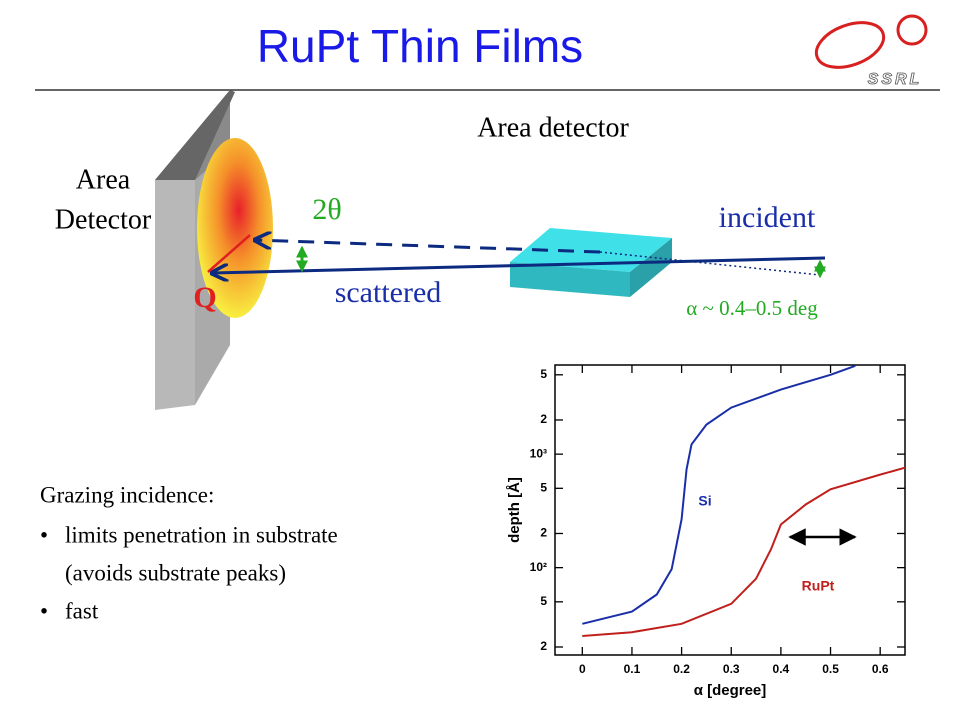  What do you see at coordinates (895, 79) in the screenshot?
I see `logo-text: SSRL` at bounding box center [895, 79].